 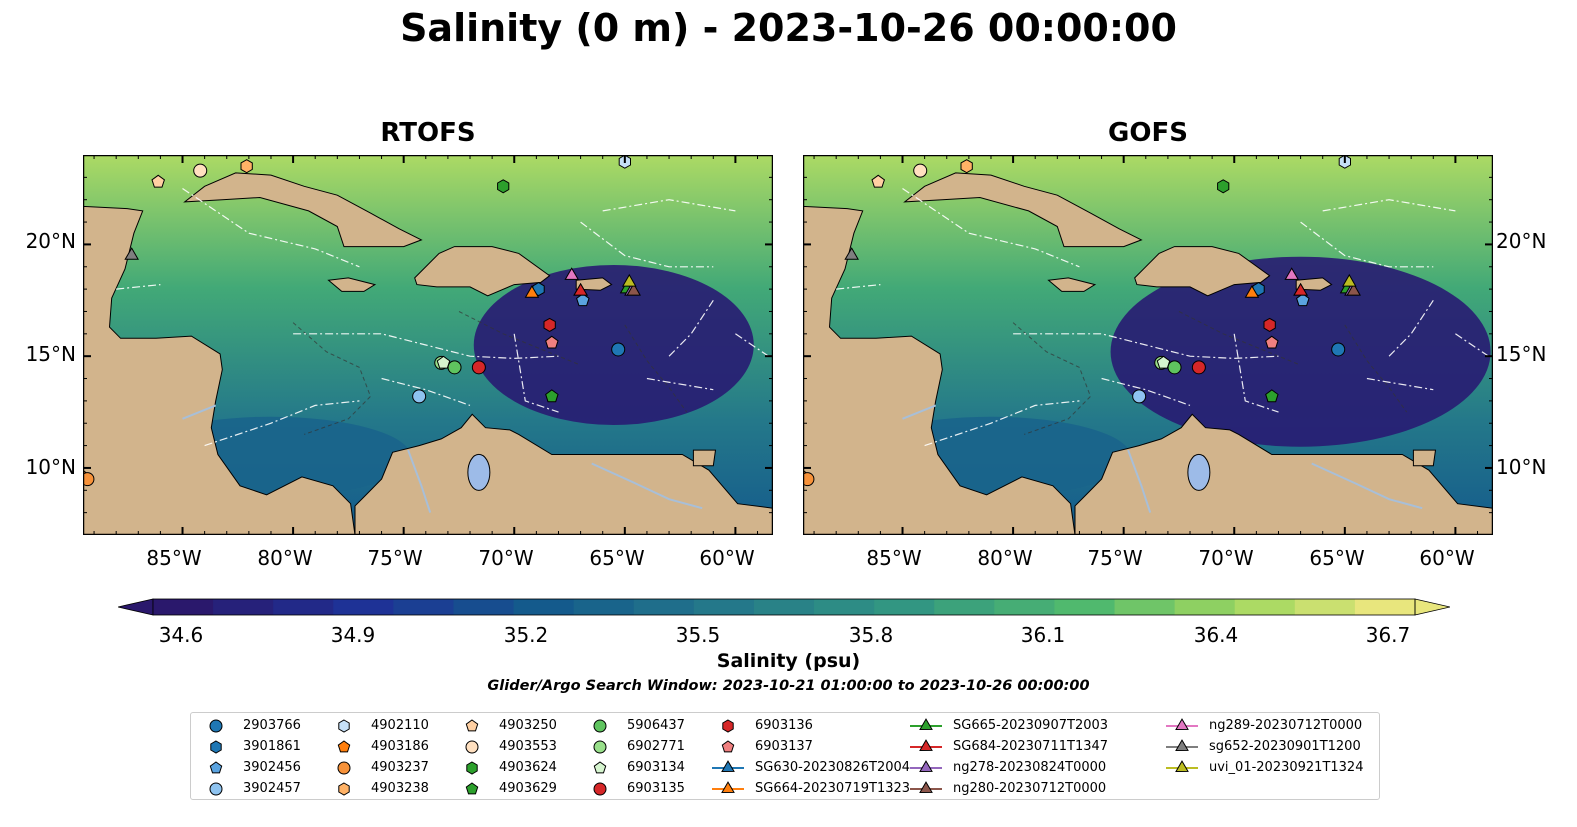 I want to click on legend-label: uvi_01-20230921T1324, so click(x=1286, y=767).